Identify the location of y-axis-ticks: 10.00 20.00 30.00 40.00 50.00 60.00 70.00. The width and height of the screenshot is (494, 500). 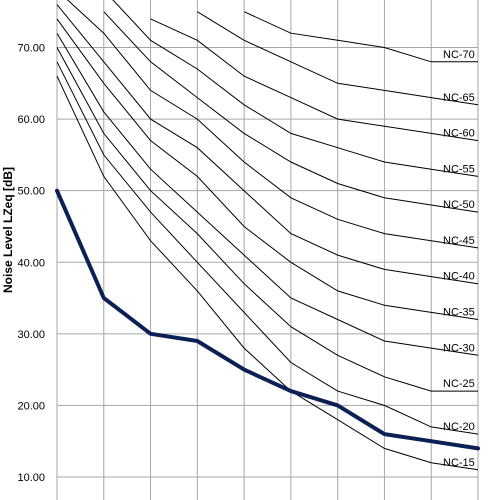
(31, 264).